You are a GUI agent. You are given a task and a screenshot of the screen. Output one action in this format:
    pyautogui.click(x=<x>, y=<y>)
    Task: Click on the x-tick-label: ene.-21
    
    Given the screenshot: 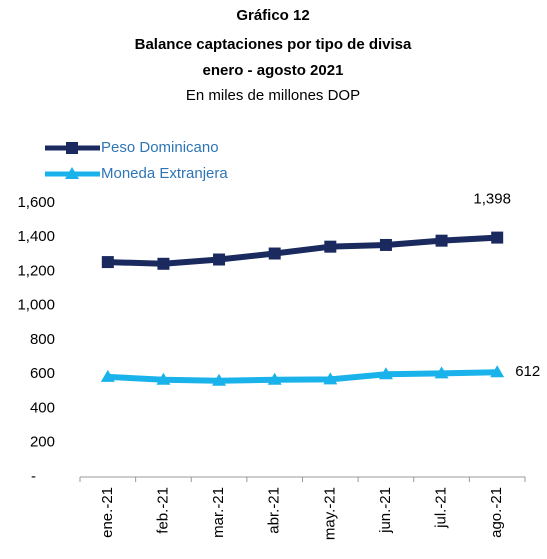 What is the action you would take?
    pyautogui.click(x=107, y=512)
    